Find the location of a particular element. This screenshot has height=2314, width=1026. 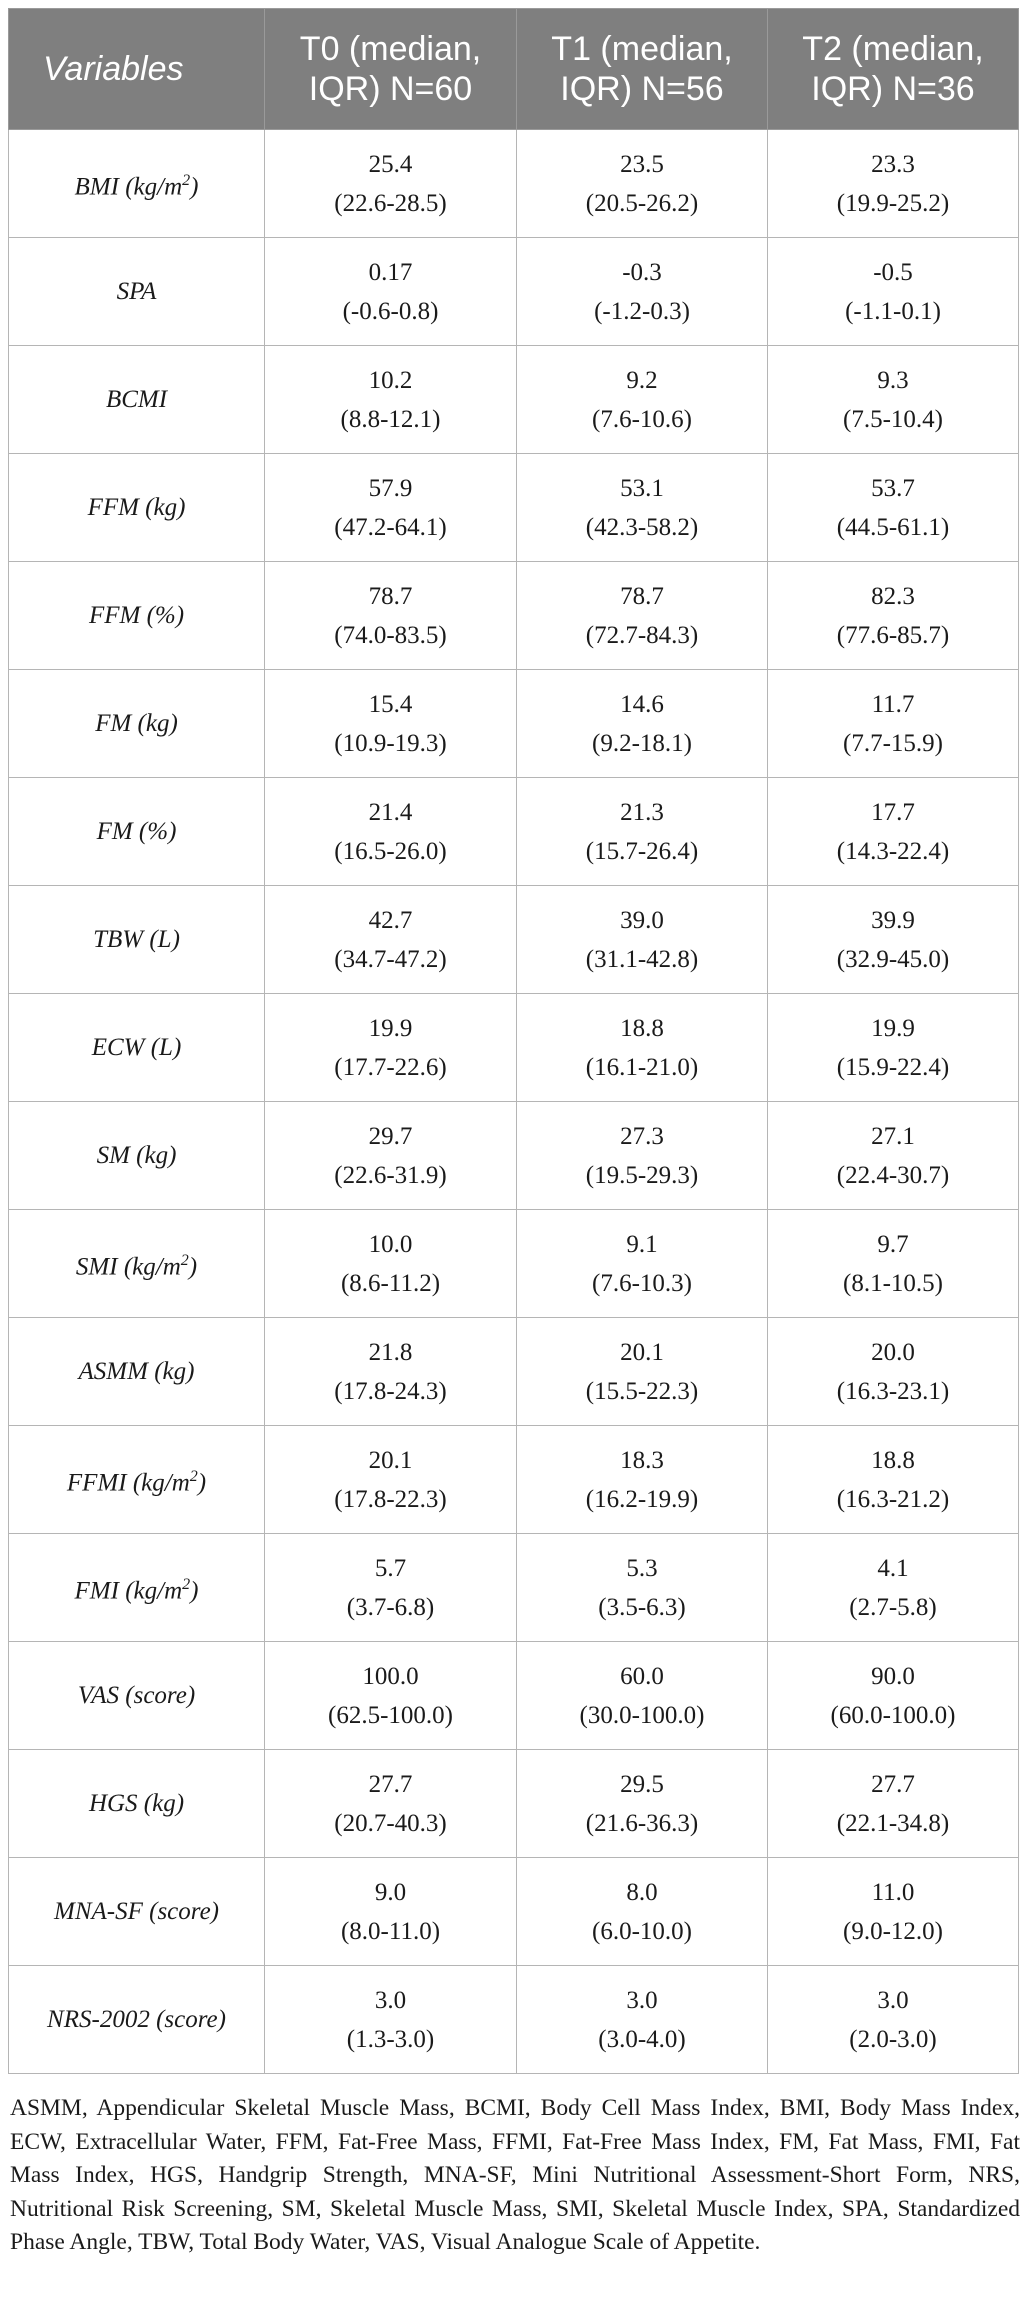

variable-label: SPA is located at coordinates (136, 291).